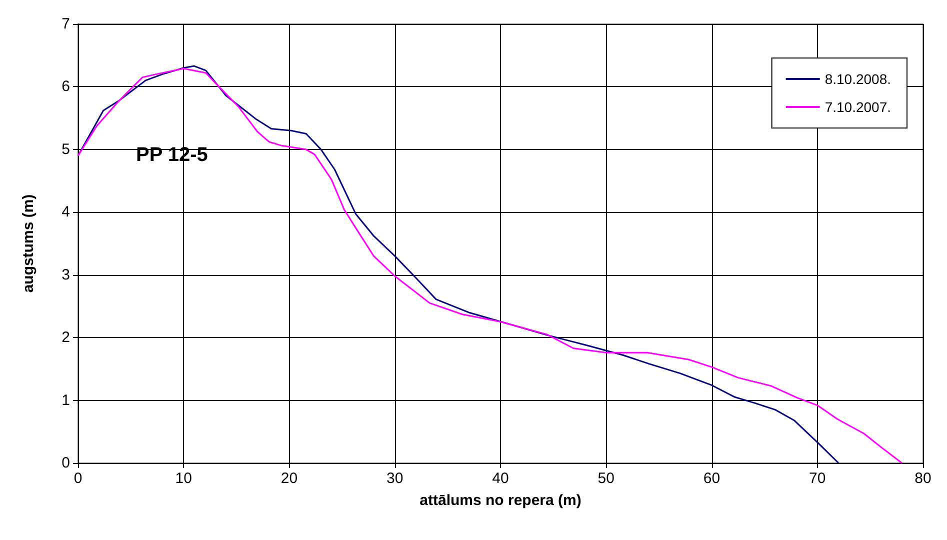 The height and width of the screenshot is (540, 947). What do you see at coordinates (66, 400) in the screenshot?
I see `y-tick-label: 1` at bounding box center [66, 400].